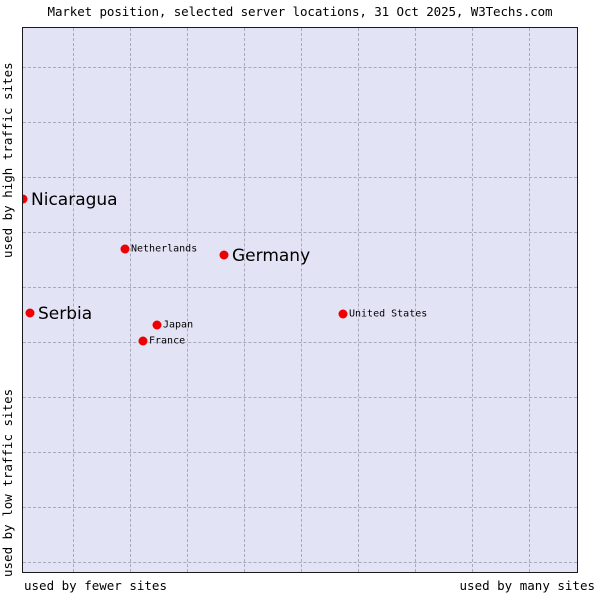  I want to click on data-point-label: Germany, so click(271, 256).